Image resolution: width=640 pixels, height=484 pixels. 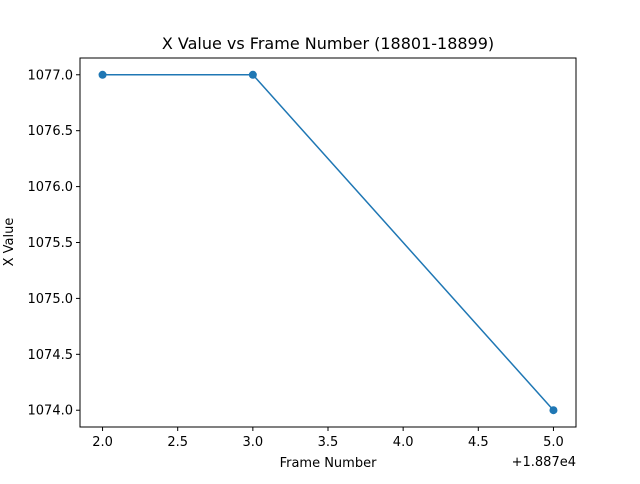 I want to click on x-axis-label: Frame Number, so click(x=329, y=463).